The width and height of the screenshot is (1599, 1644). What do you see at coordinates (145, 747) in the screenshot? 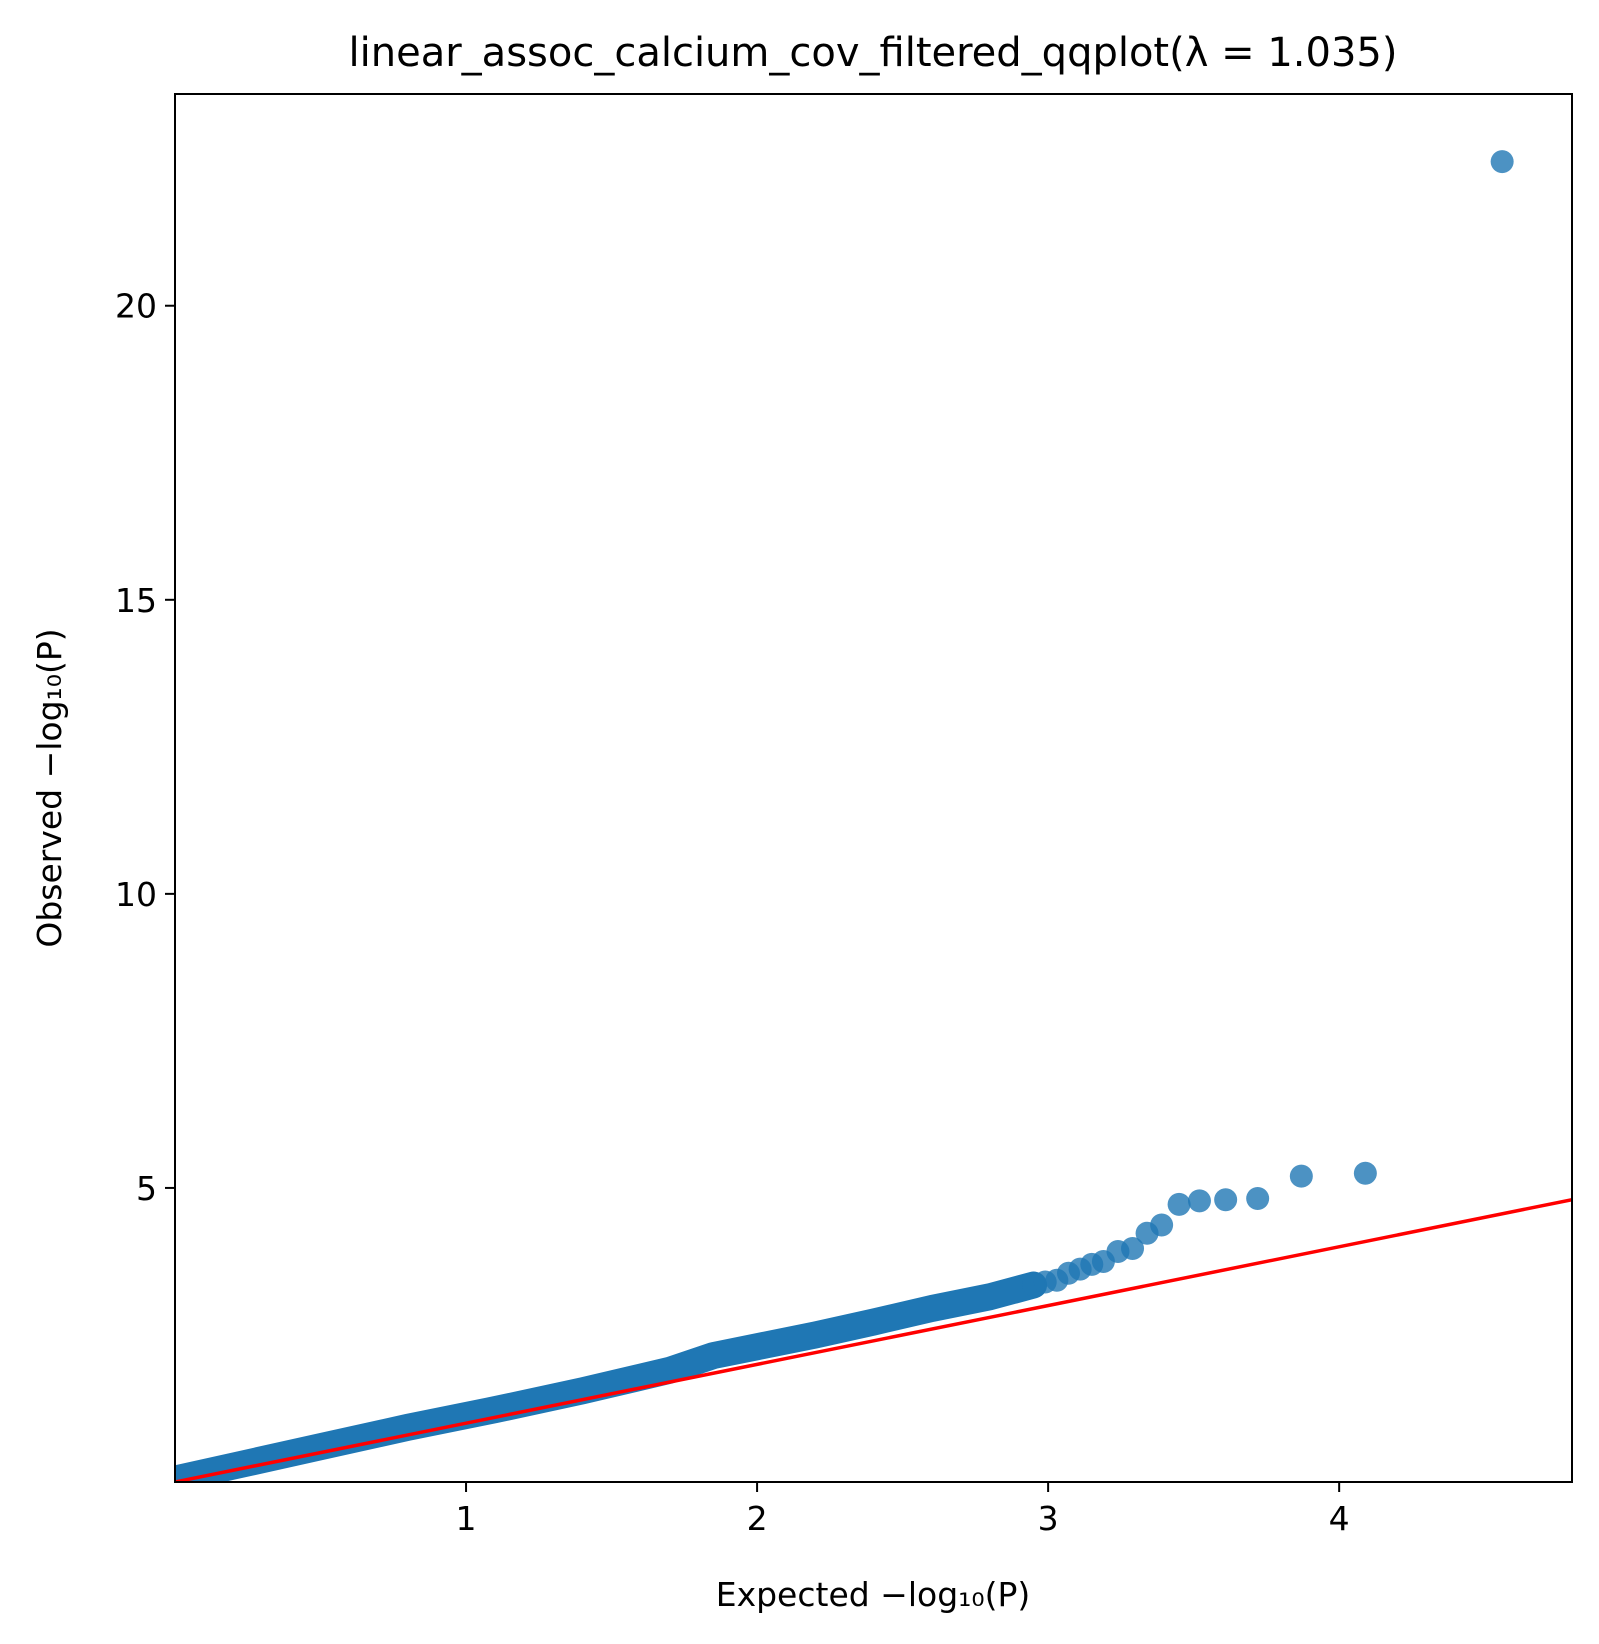
I see `y-axis-ticks: 5 10 15 20` at bounding box center [145, 747].